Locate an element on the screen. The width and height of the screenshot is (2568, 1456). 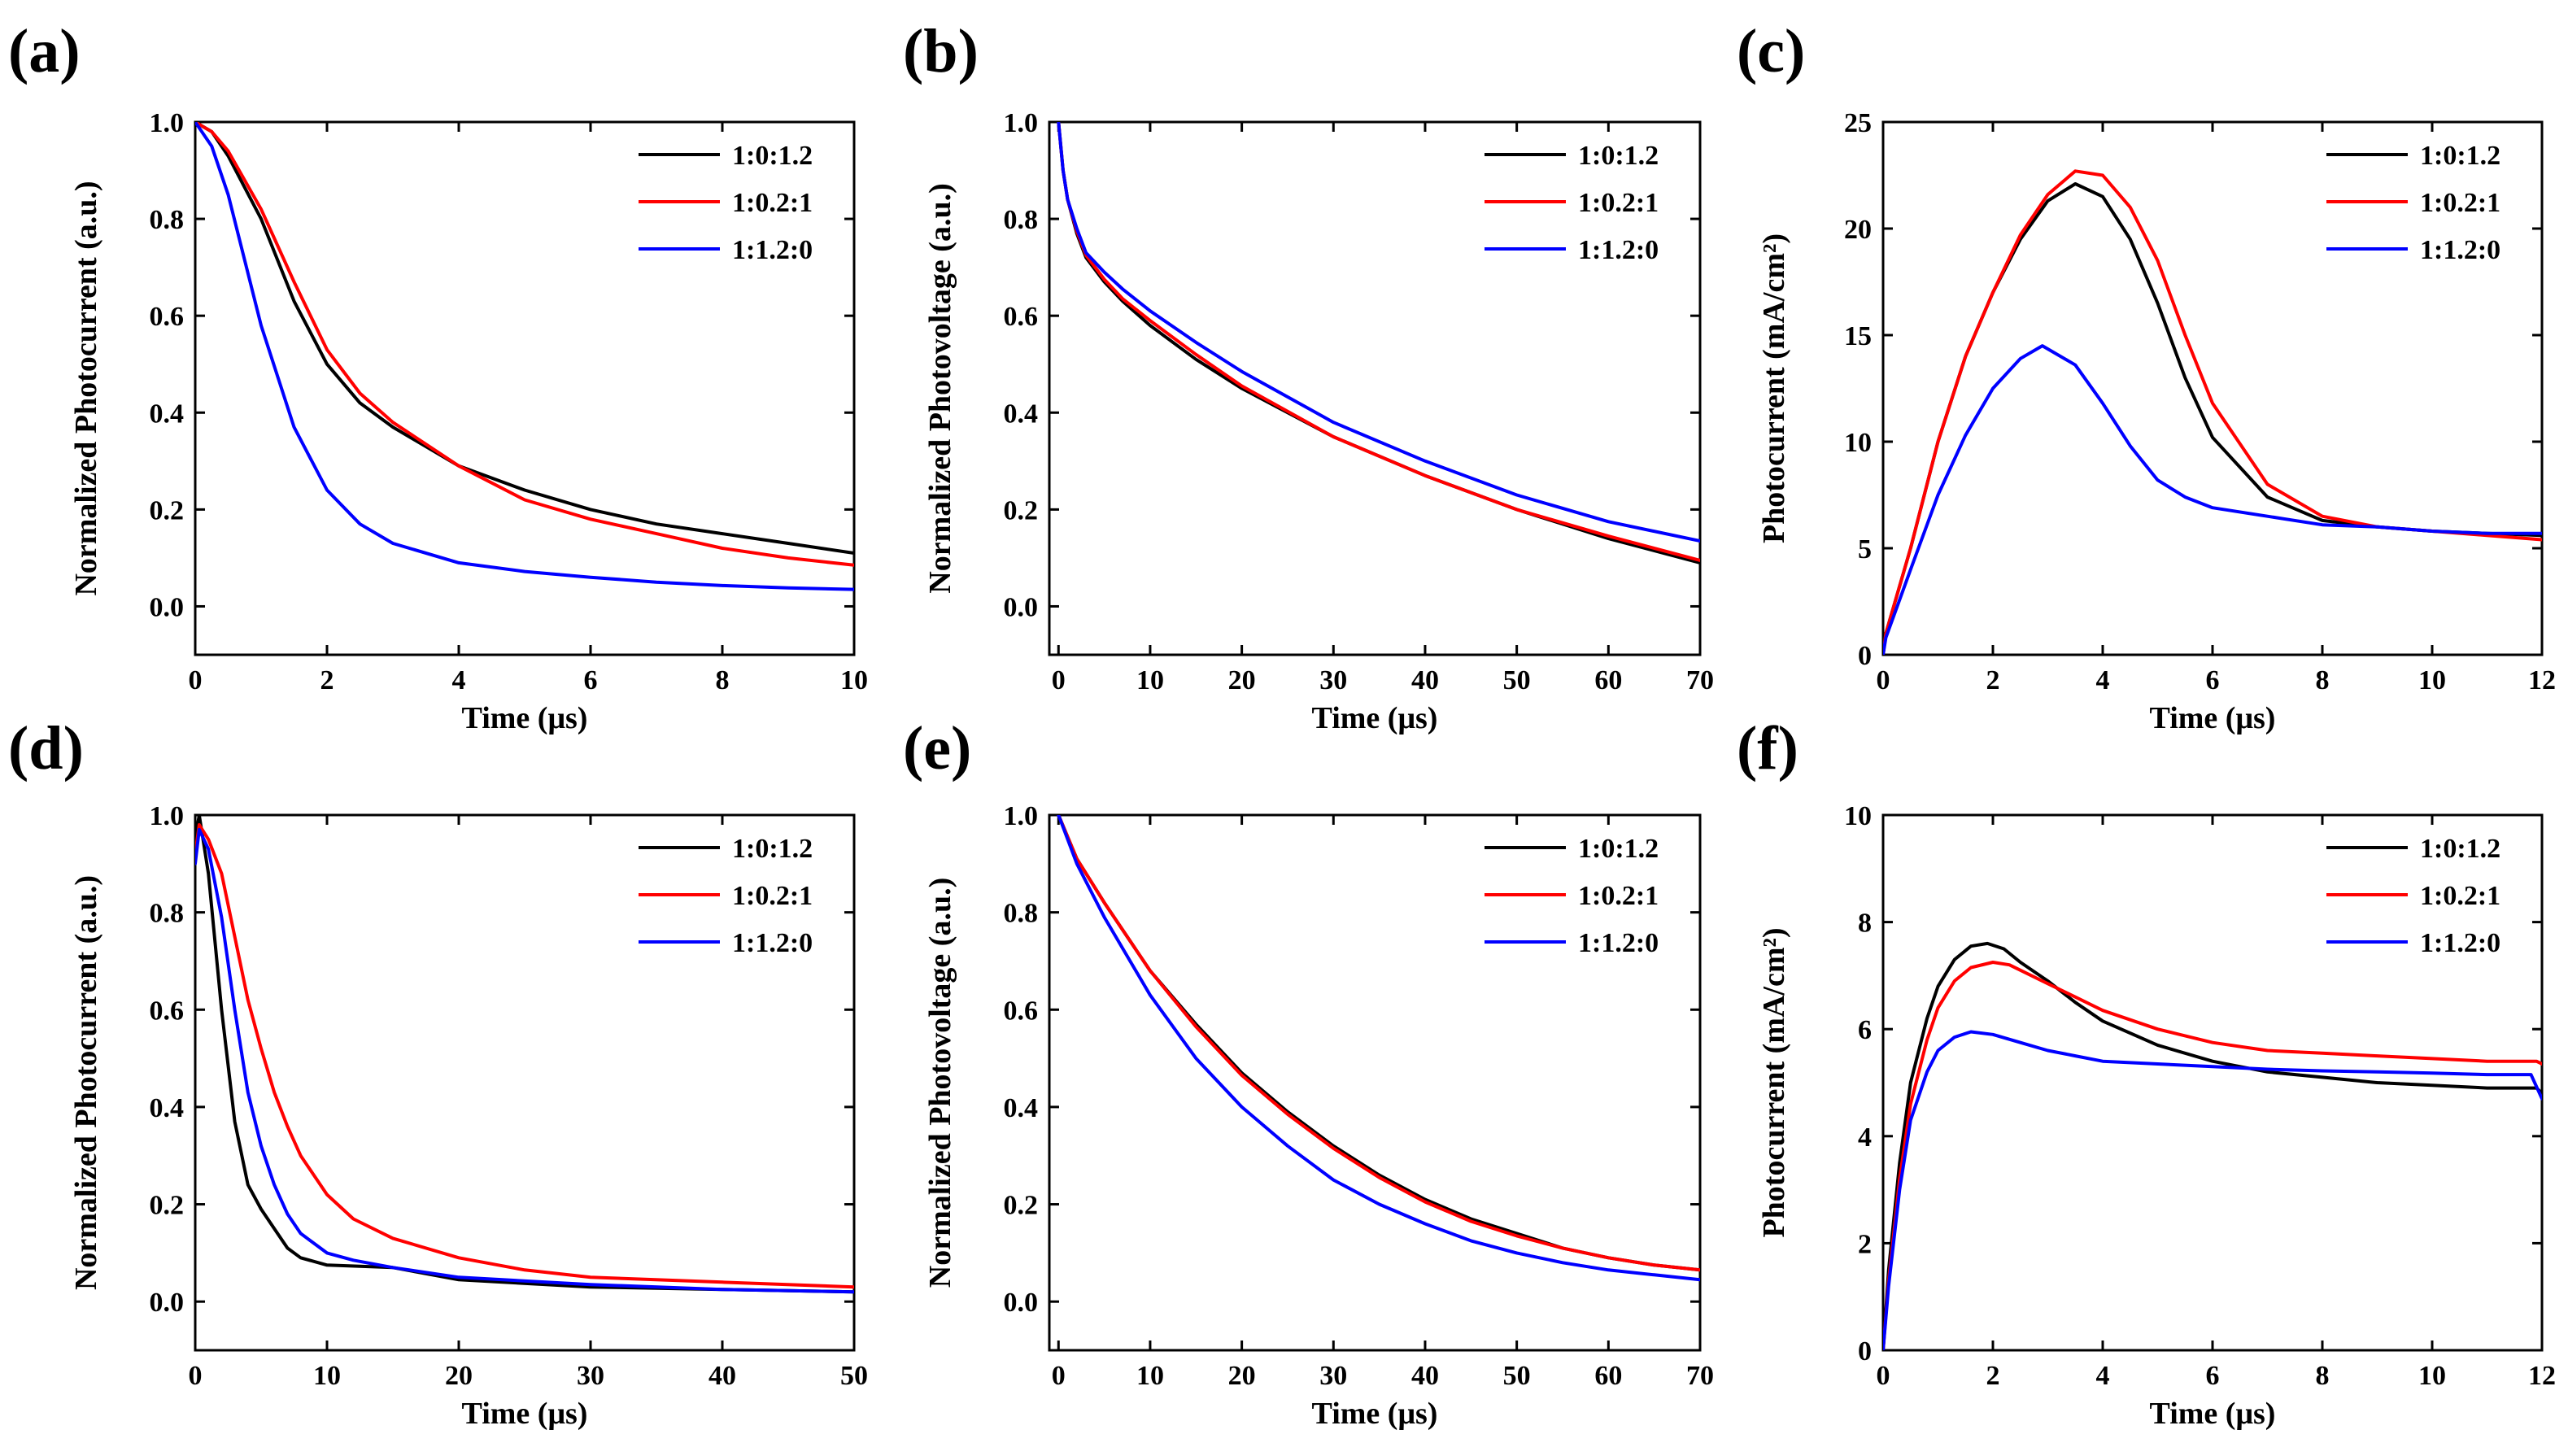
panel-label: (d) is located at coordinates (46, 748).